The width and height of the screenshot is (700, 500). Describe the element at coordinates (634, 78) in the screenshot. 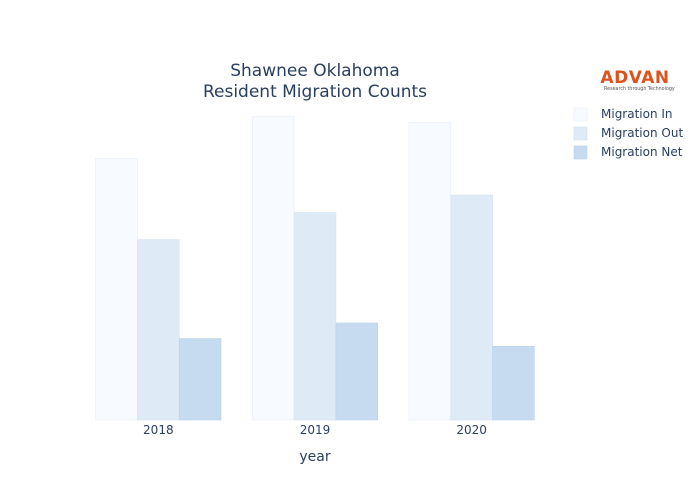

I see `logo-name: ADVAN` at that location.